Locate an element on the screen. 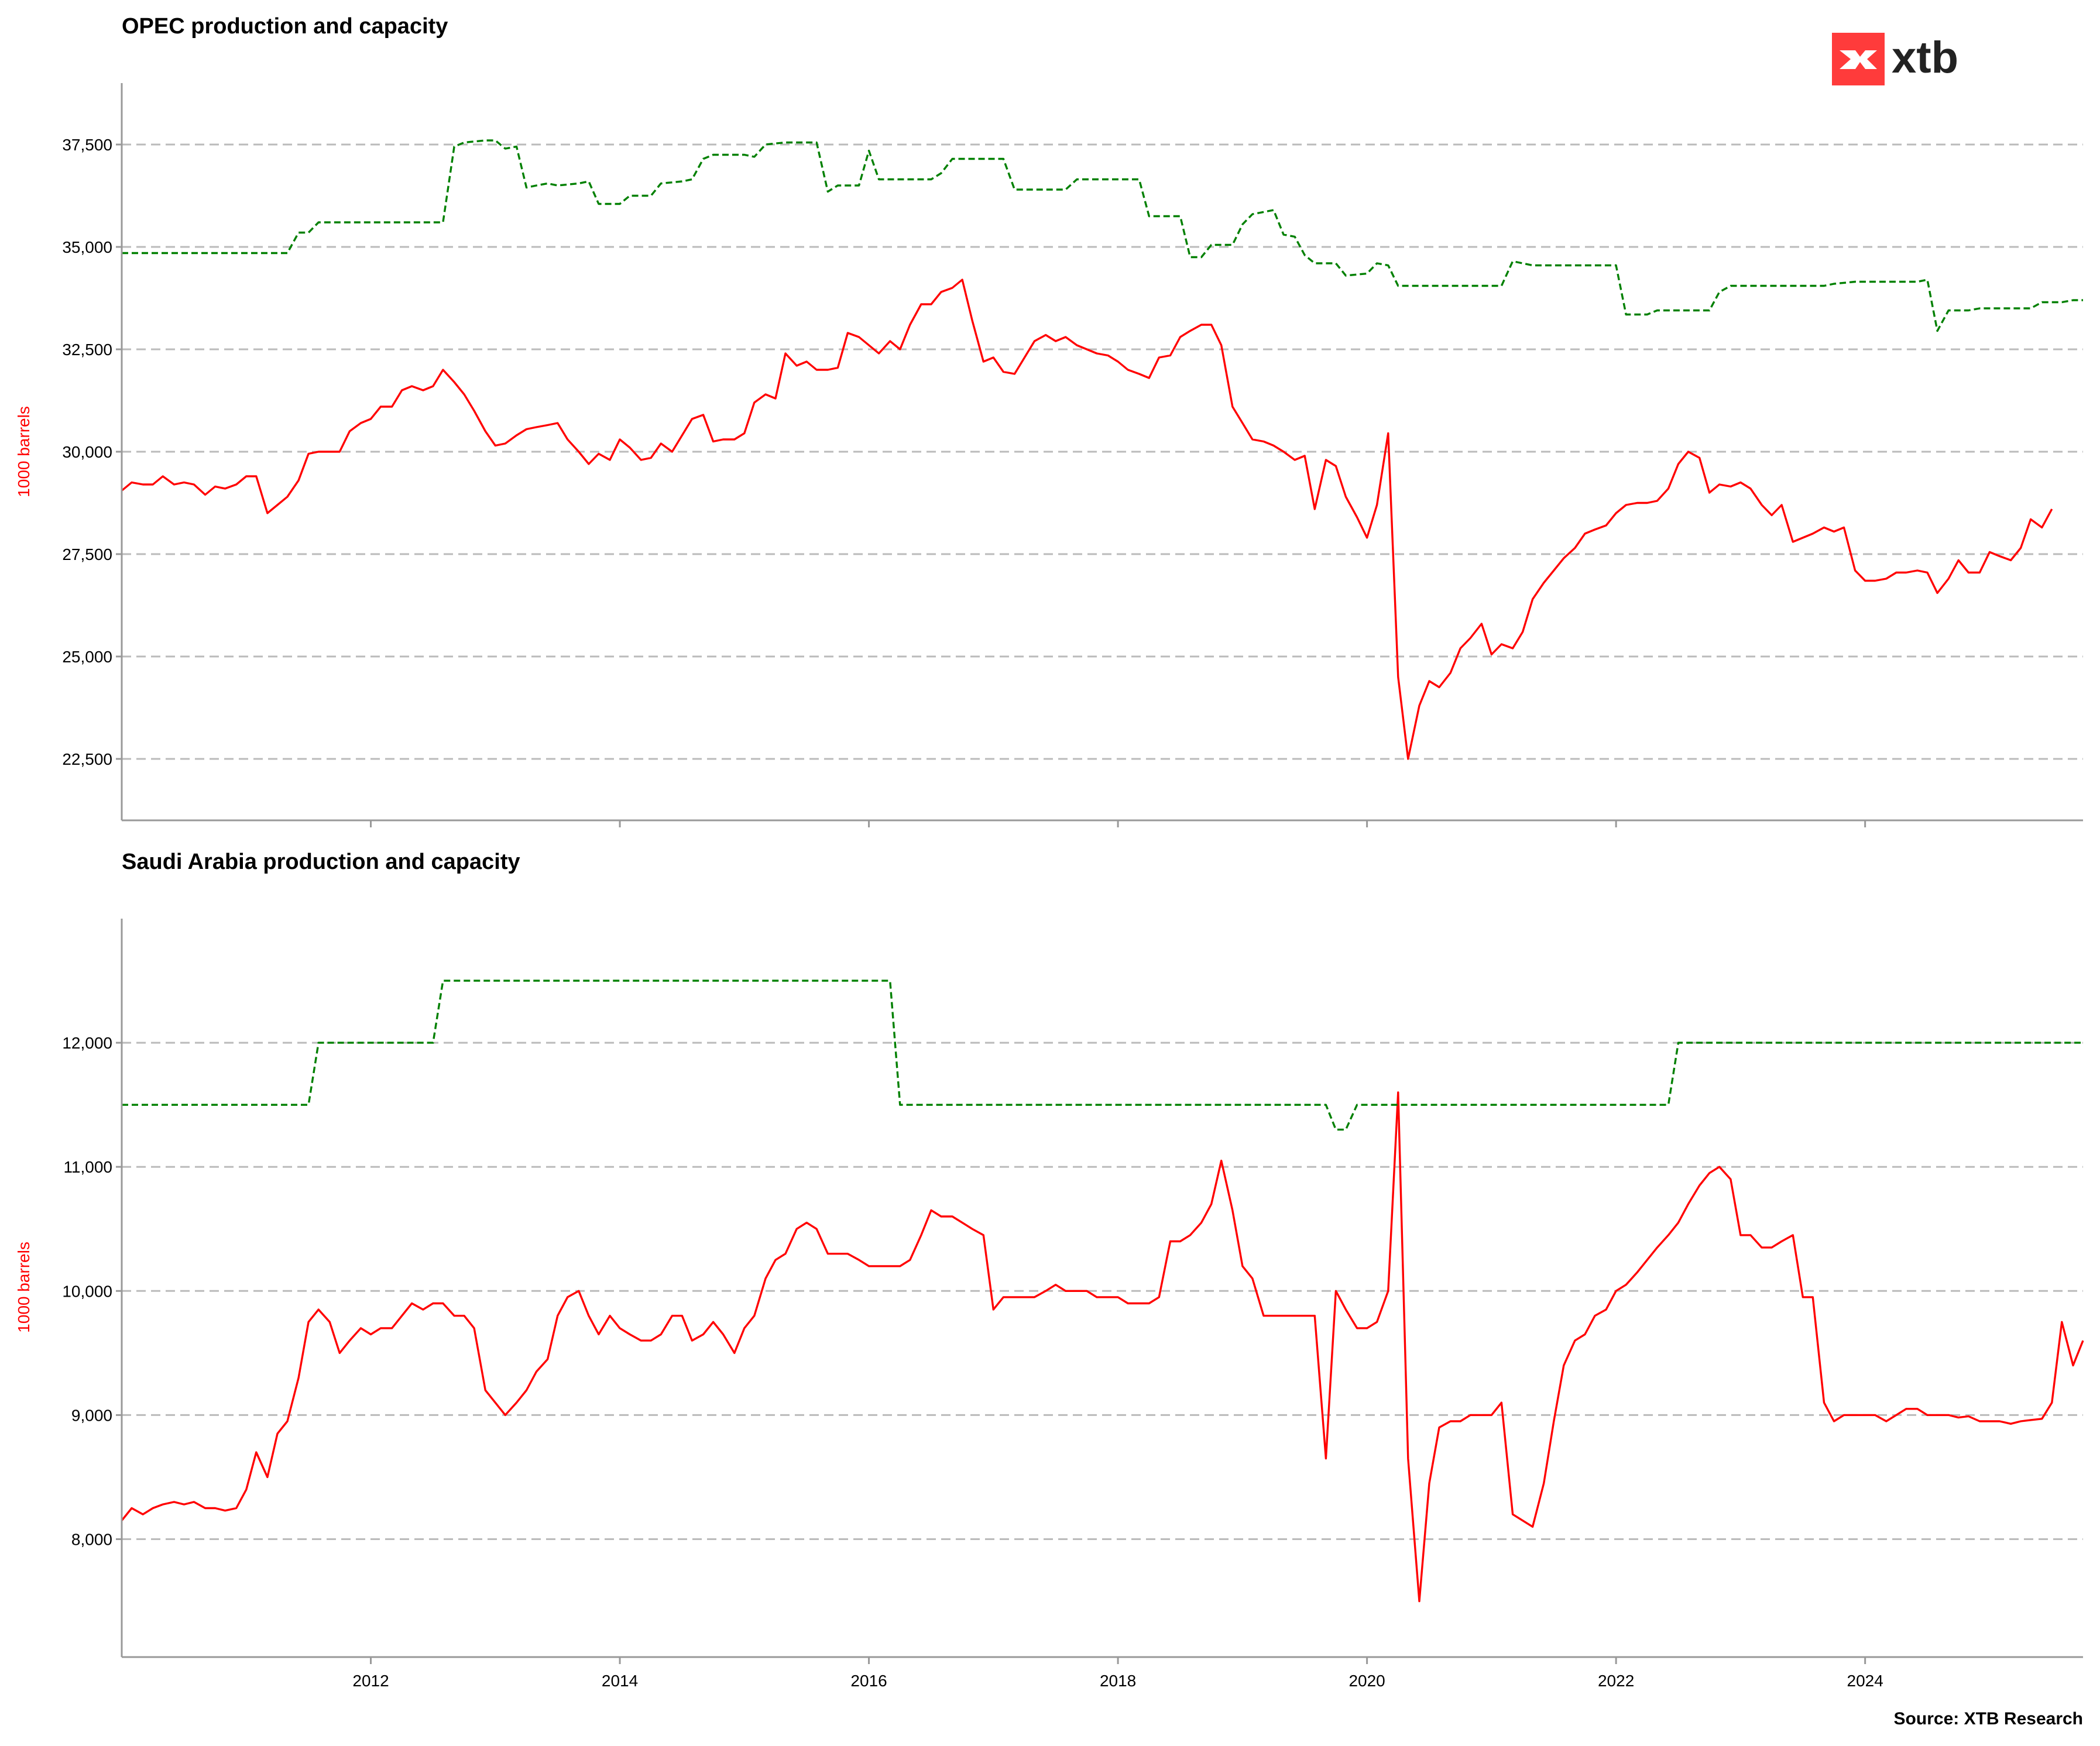 The image size is (2100, 1746). x-ticks-opec is located at coordinates (1118, 823).